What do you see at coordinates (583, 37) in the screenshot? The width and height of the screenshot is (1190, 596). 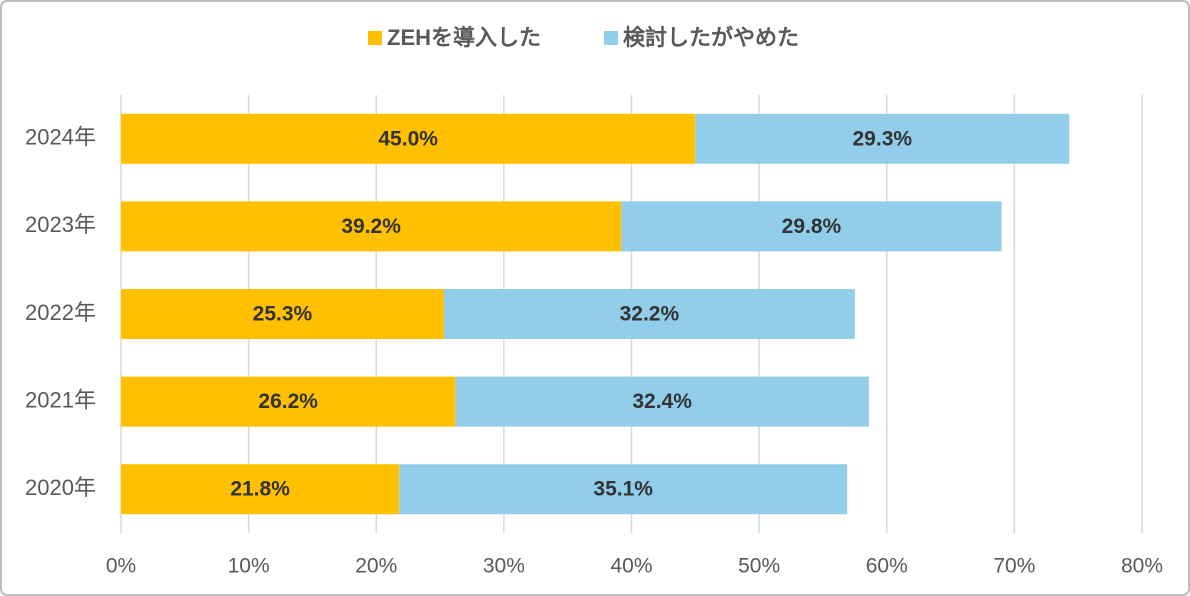 I see `legend: ZEHを導入した 検討したがやめた` at bounding box center [583, 37].